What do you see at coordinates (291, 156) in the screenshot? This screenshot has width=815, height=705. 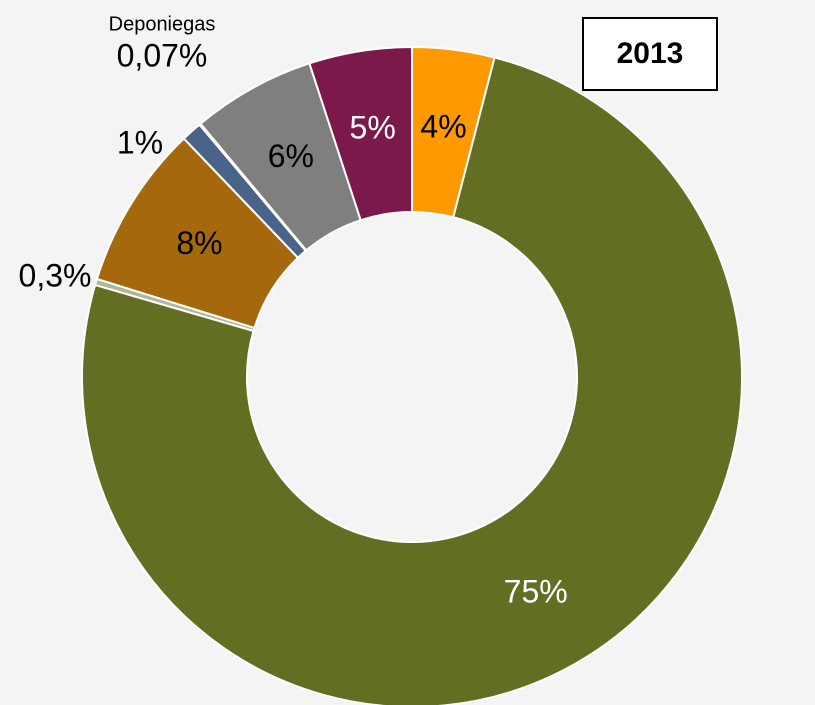 I see `data-label: 6%` at bounding box center [291, 156].